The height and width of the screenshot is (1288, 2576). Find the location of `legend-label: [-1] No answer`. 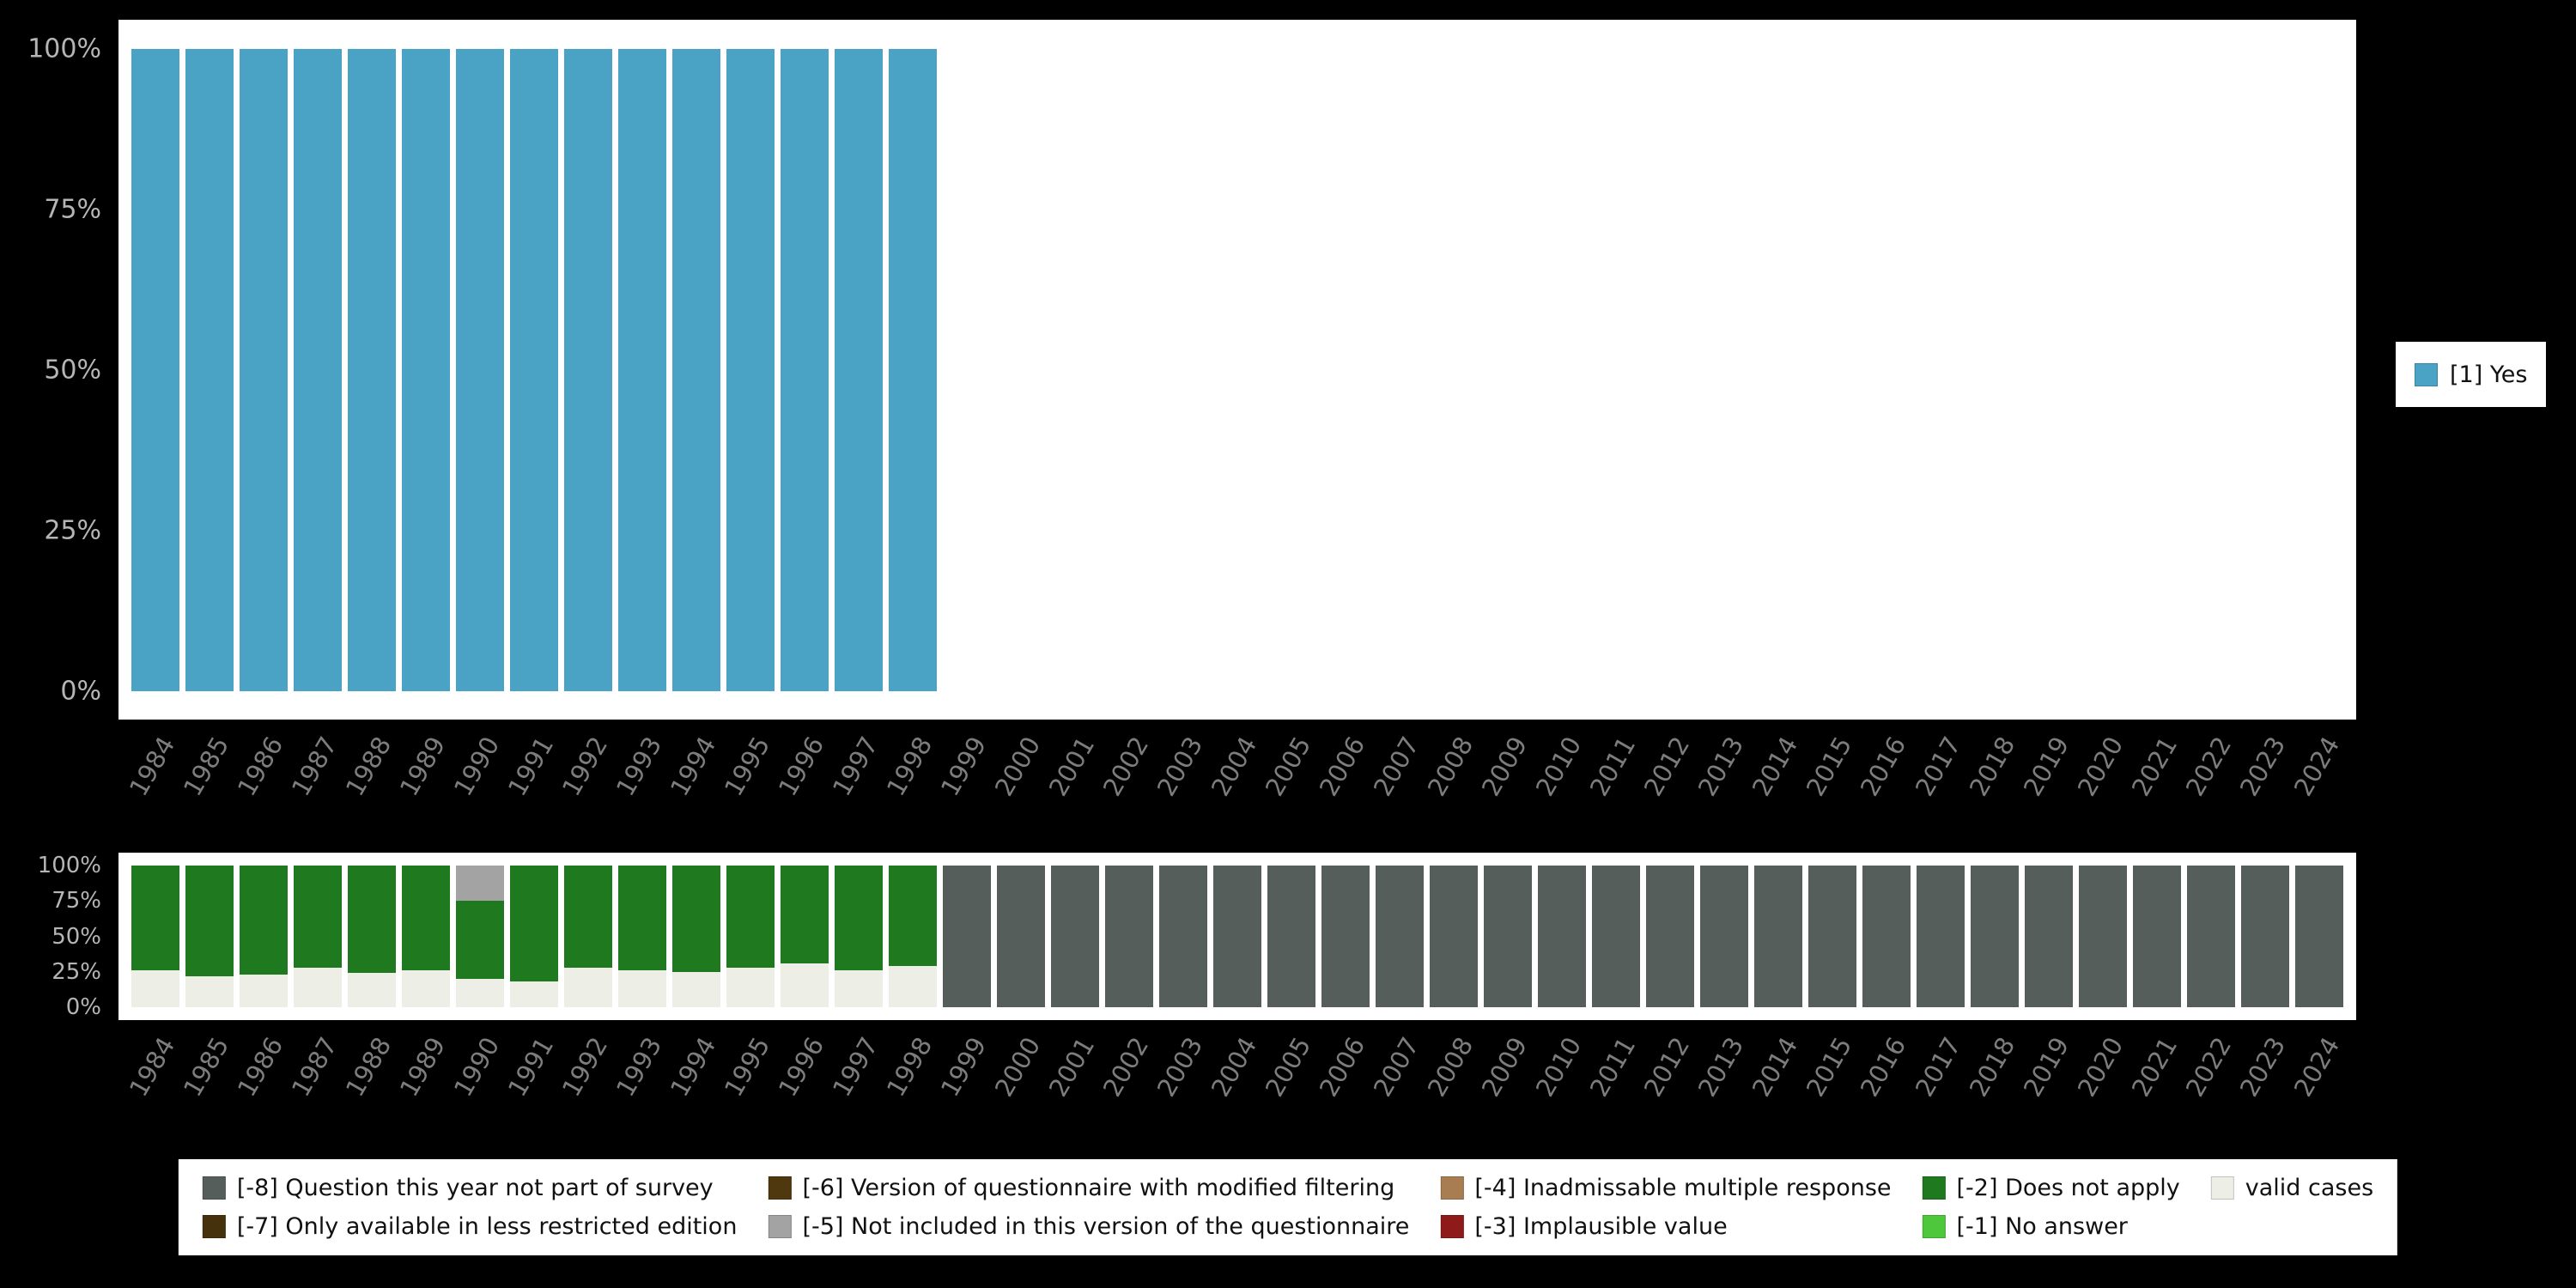

legend-label: [-1] No answer is located at coordinates (2042, 1226).